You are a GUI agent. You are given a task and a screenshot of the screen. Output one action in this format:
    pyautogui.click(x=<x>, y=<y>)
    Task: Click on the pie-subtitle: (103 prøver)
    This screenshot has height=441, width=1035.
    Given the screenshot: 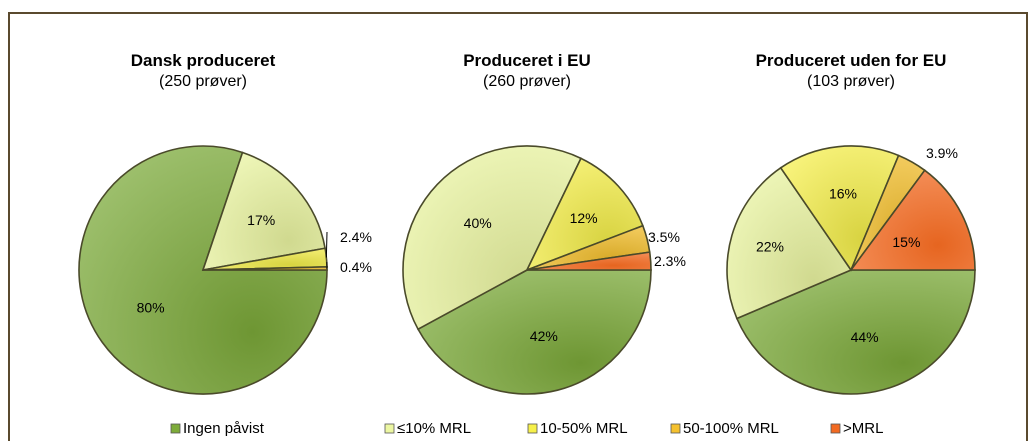 What is the action you would take?
    pyautogui.click(x=851, y=81)
    